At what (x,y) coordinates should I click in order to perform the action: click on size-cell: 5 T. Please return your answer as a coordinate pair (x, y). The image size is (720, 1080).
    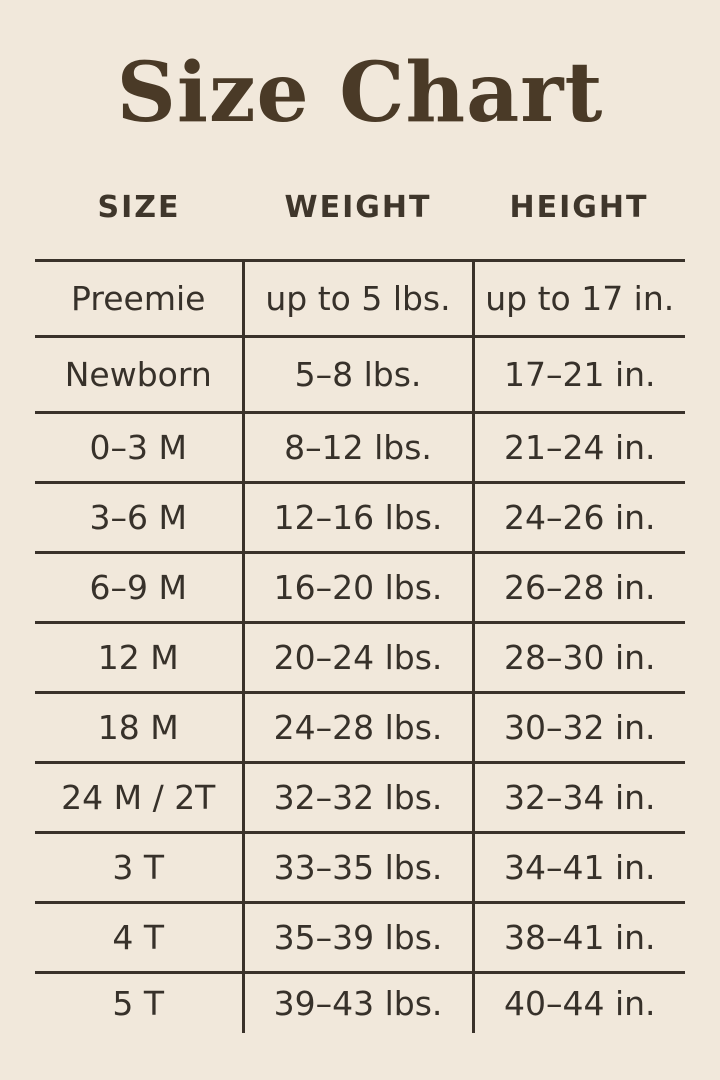
    Looking at the image, I should click on (138, 1004).